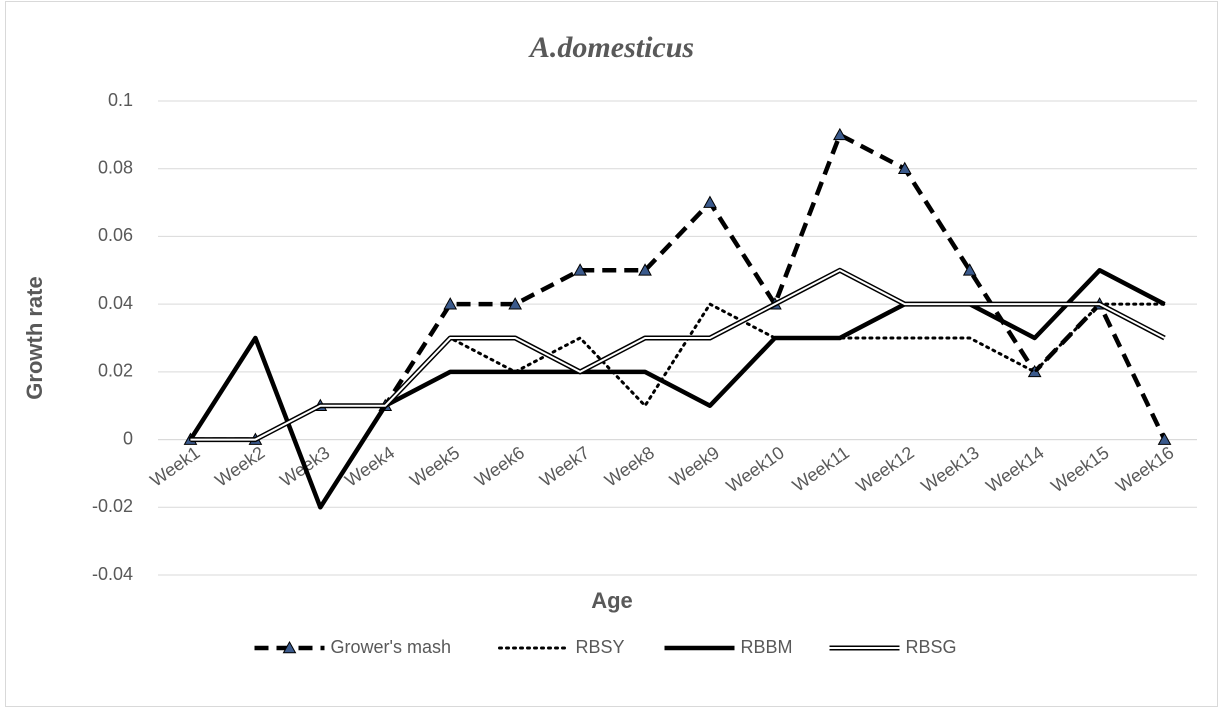  Describe the element at coordinates (115, 303) in the screenshot. I see `y-tick-label: 0.04` at that location.